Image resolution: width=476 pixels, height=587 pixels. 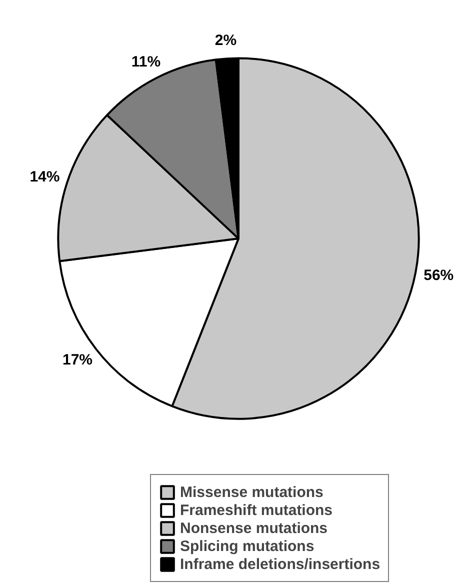 I want to click on legend-label: Missense mutations, so click(x=252, y=492).